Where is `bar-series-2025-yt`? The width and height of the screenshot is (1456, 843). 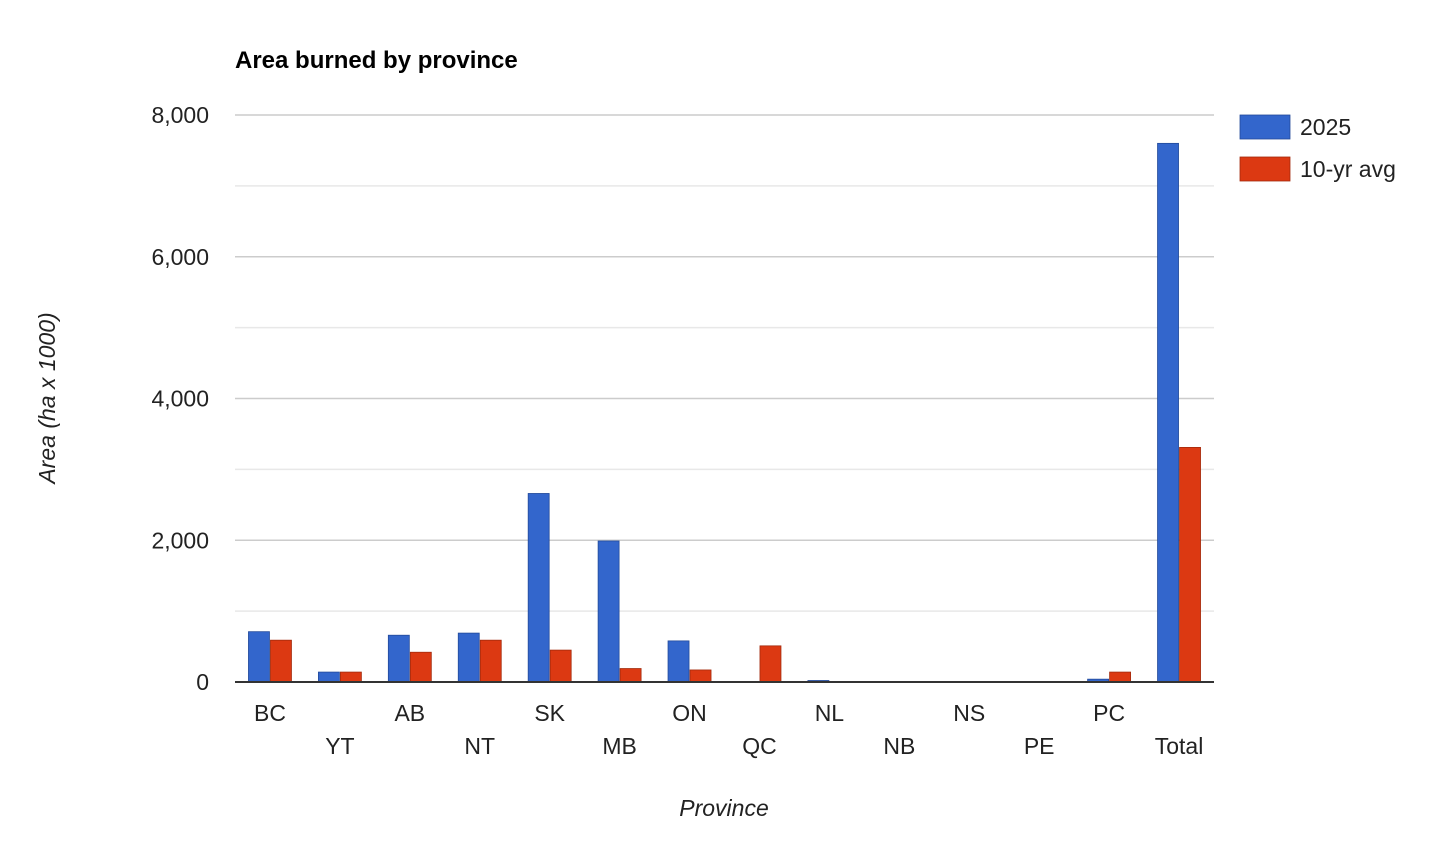 bar-series-2025-yt is located at coordinates (328, 677).